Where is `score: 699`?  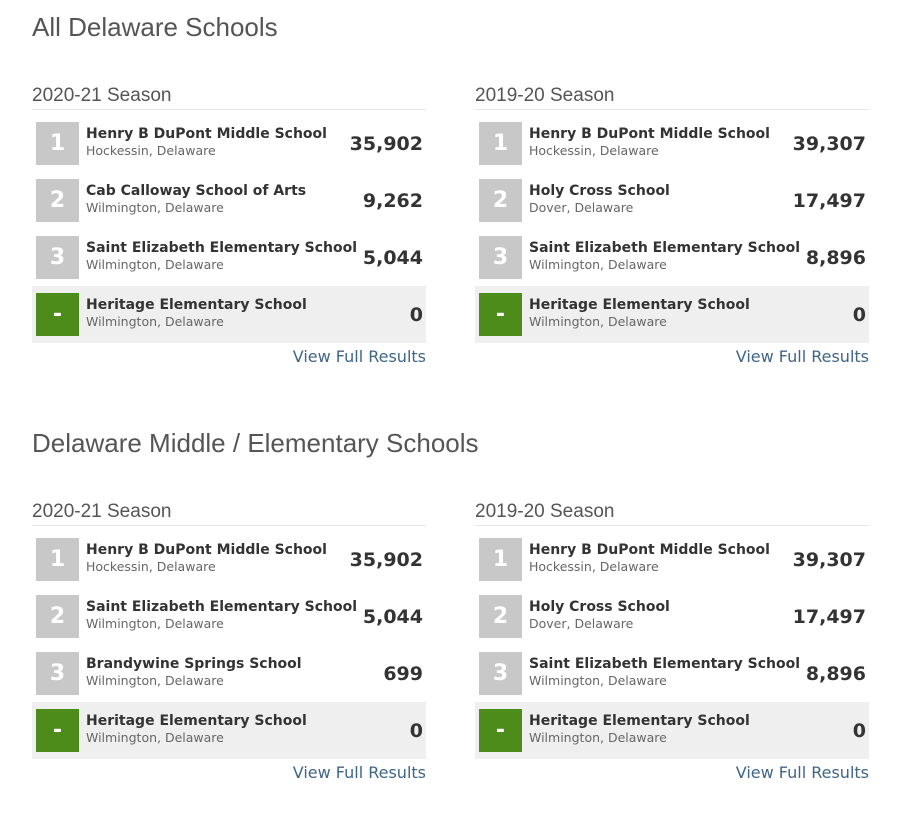
score: 699 is located at coordinates (403, 673).